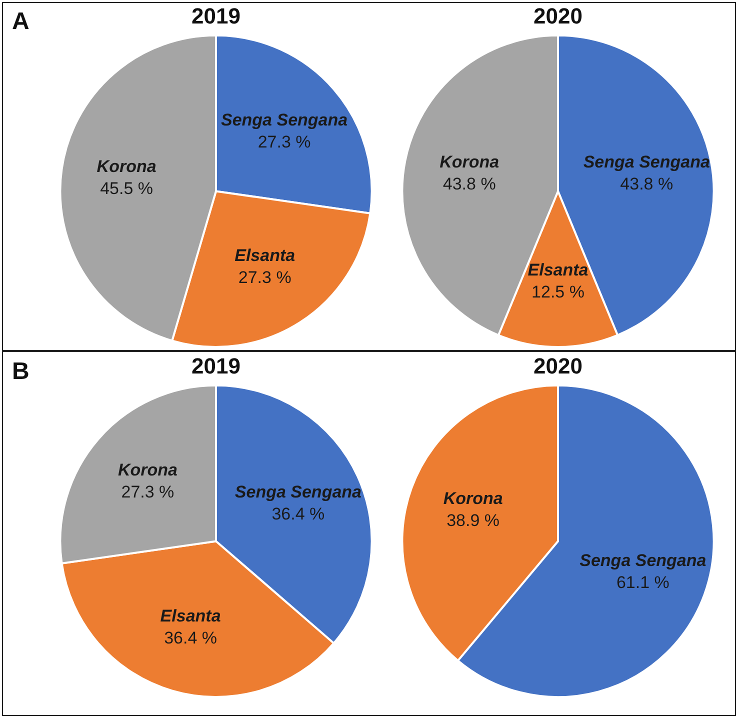 The width and height of the screenshot is (740, 718). Describe the element at coordinates (21, 372) in the screenshot. I see `text: B` at that location.